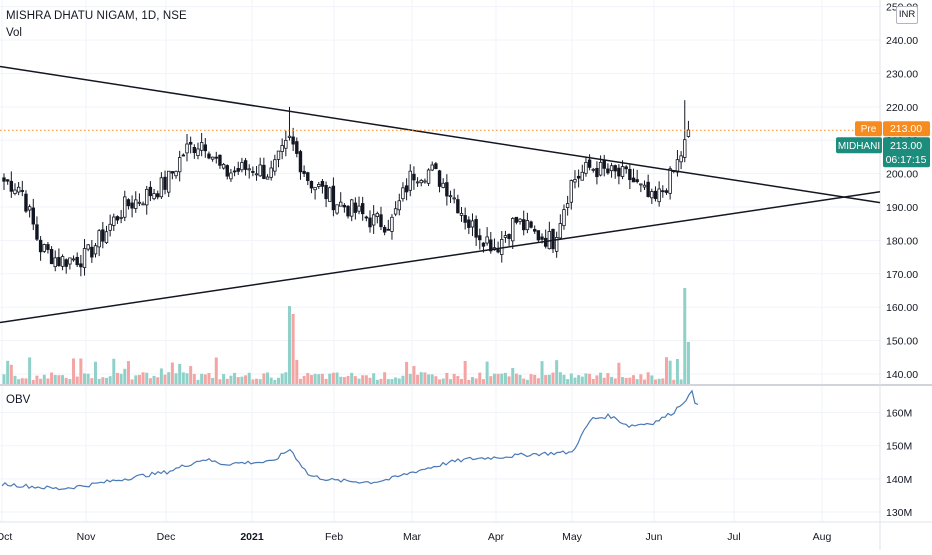 This screenshot has height=555, width=932. I want to click on symbol-title: MISHRA DHATU NIGAM, 1D, NSE, so click(96, 16).